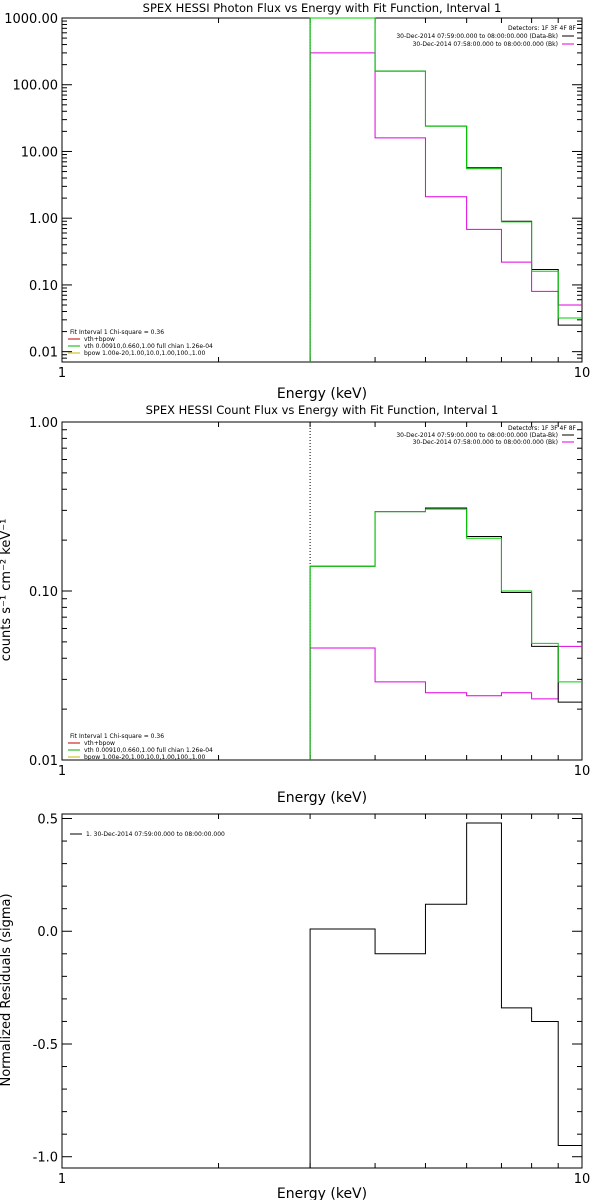 The image size is (600, 1200). What do you see at coordinates (36, 86) in the screenshot?
I see `y-tick-label: 100.00` at bounding box center [36, 86].